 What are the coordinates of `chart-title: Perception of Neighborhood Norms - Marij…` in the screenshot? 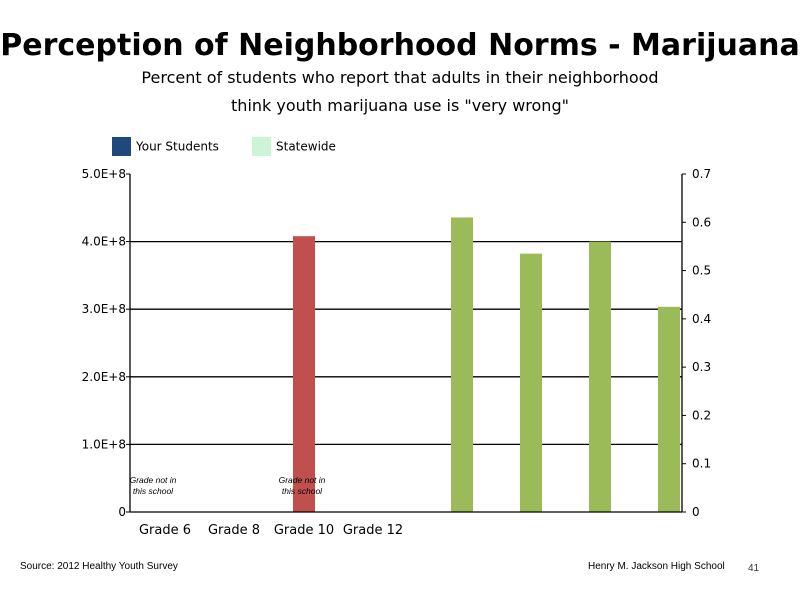 It's located at (400, 45).